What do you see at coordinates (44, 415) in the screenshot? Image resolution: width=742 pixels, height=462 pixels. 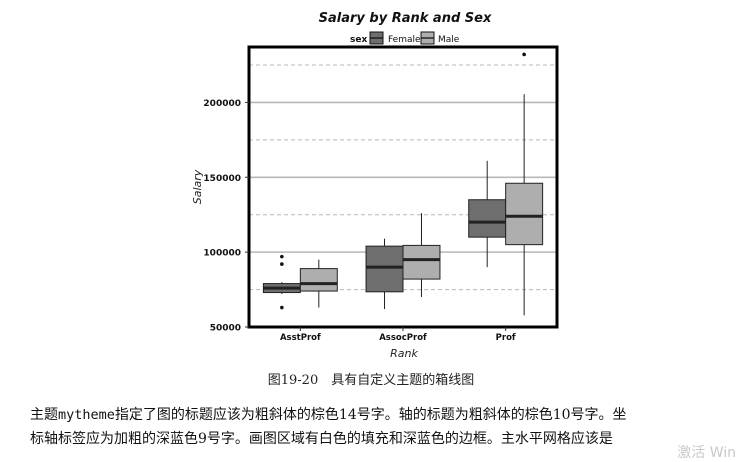 I see `body-text: 主题` at bounding box center [44, 415].